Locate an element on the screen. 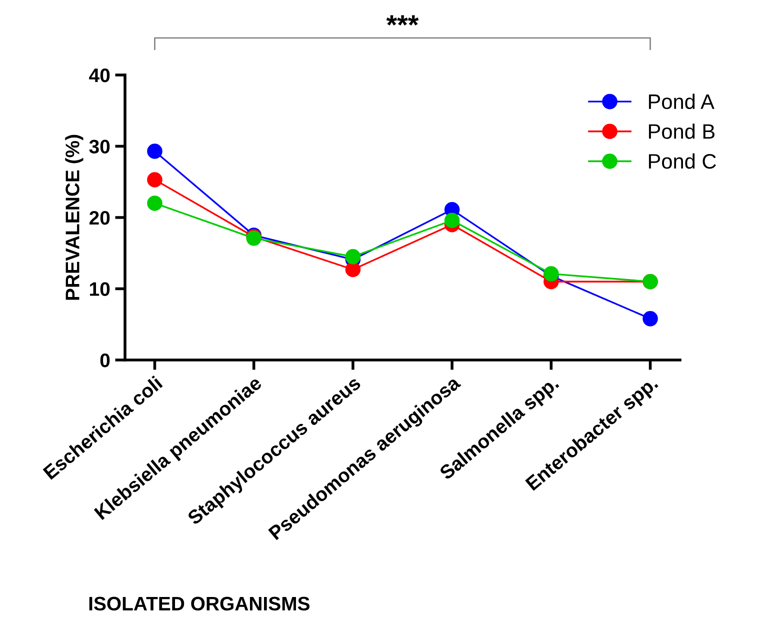 The height and width of the screenshot is (626, 766). legend-label: Pond A is located at coordinates (681, 102).